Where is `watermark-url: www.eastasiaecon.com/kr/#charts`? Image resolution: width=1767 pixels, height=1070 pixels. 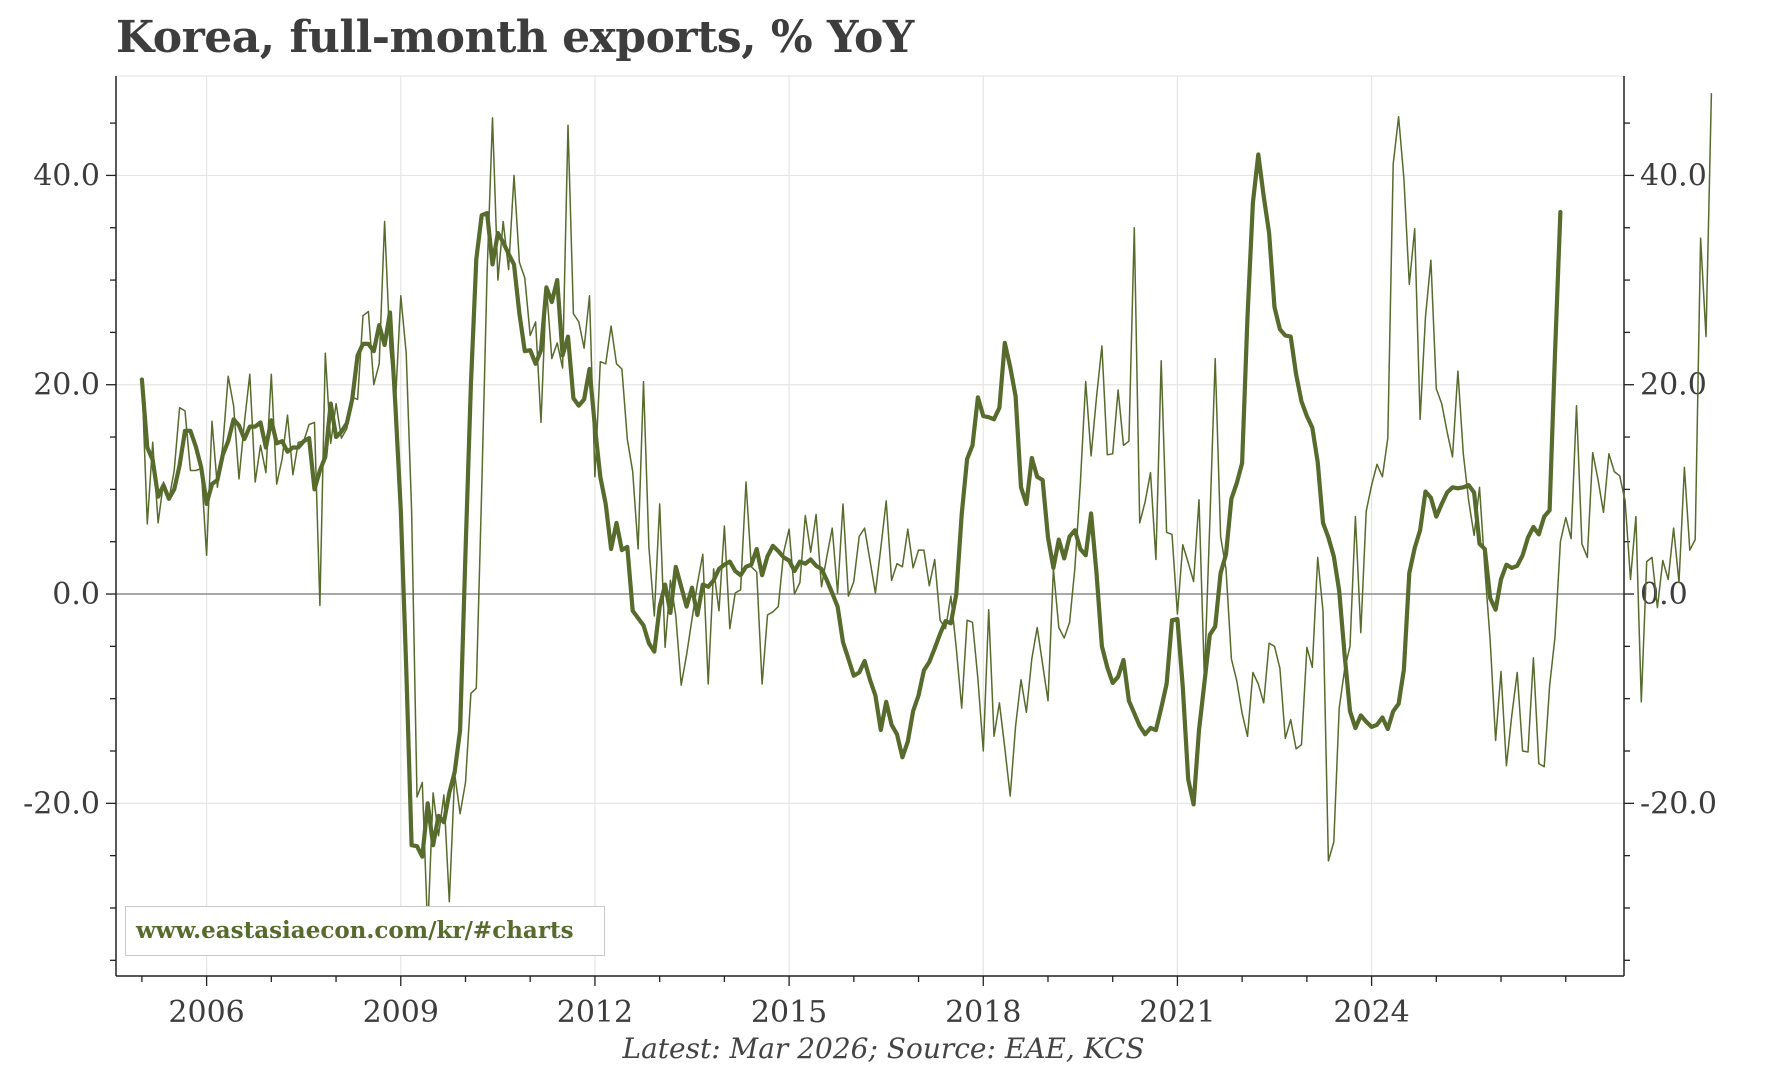 watermark-url: www.eastasiaecon.com/kr/#charts is located at coordinates (365, 931).